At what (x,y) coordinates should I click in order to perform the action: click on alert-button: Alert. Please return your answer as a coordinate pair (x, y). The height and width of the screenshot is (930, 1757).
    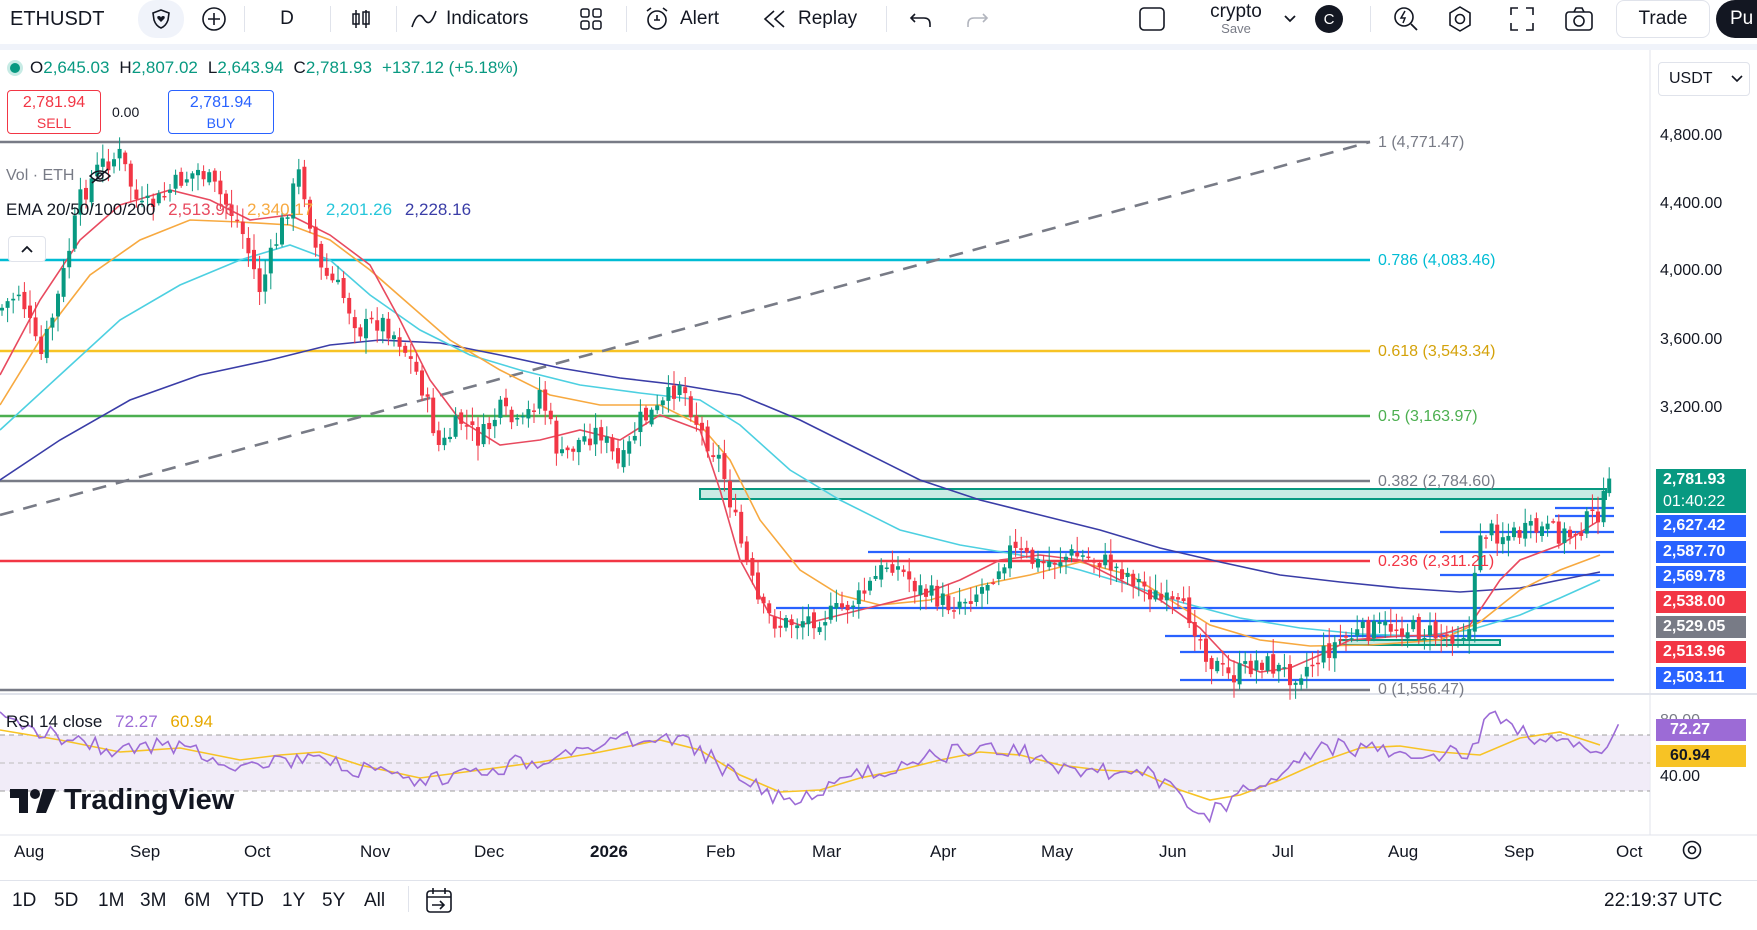
    Looking at the image, I should click on (681, 19).